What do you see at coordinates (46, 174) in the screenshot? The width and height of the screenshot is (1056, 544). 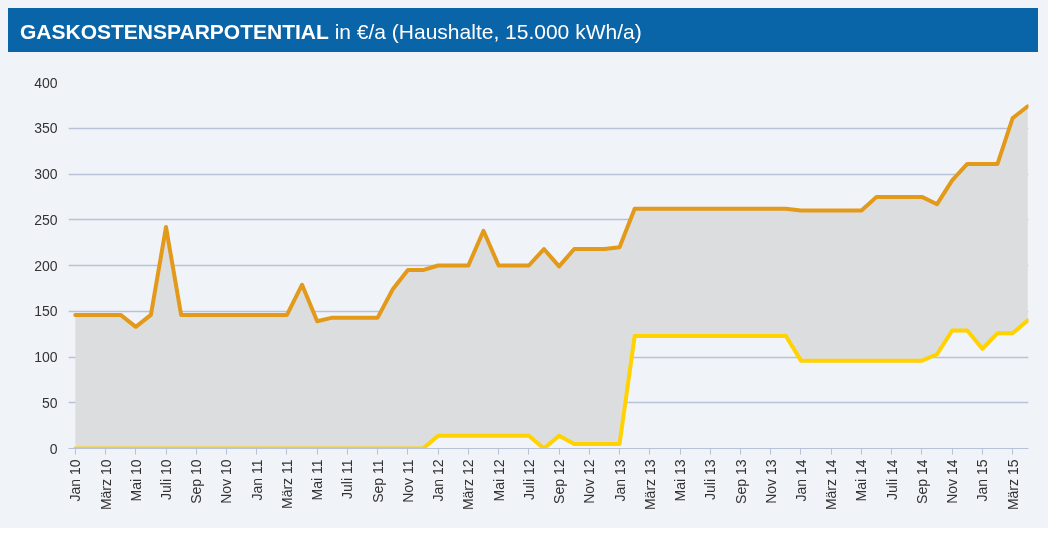 I see `y-tick-label: 300` at bounding box center [46, 174].